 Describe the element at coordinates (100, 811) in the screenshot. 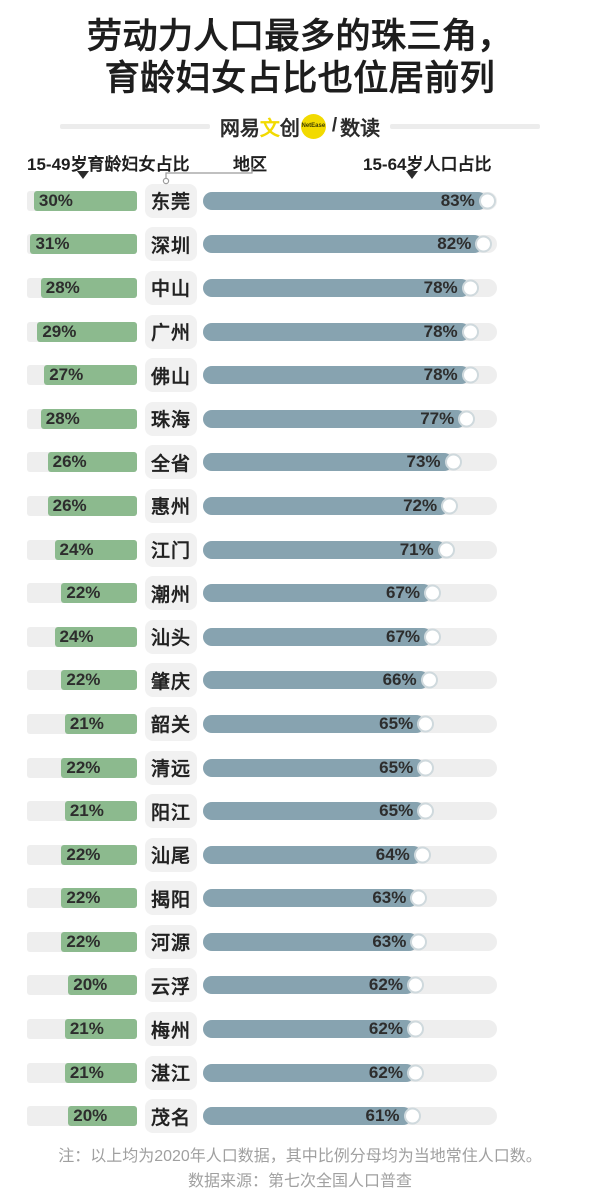

I see `left-bar: 21%` at that location.